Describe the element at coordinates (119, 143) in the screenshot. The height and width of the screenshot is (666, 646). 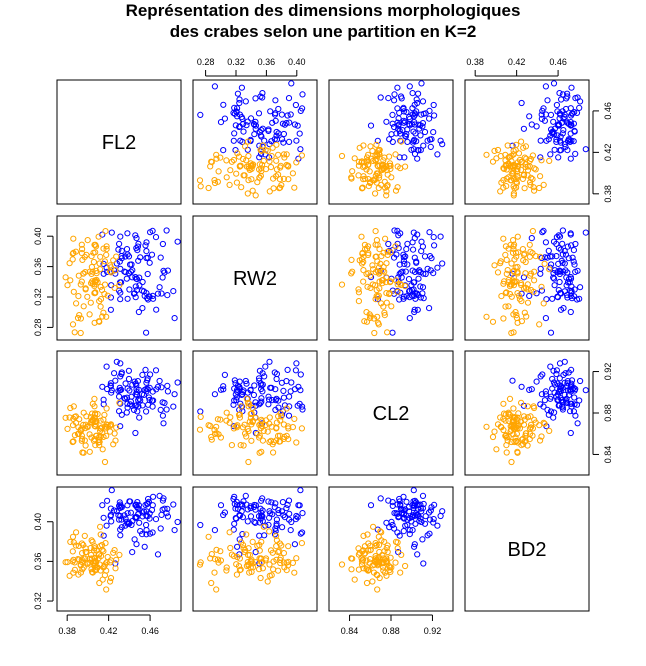
I see `variable-label-FL2: FL2` at that location.